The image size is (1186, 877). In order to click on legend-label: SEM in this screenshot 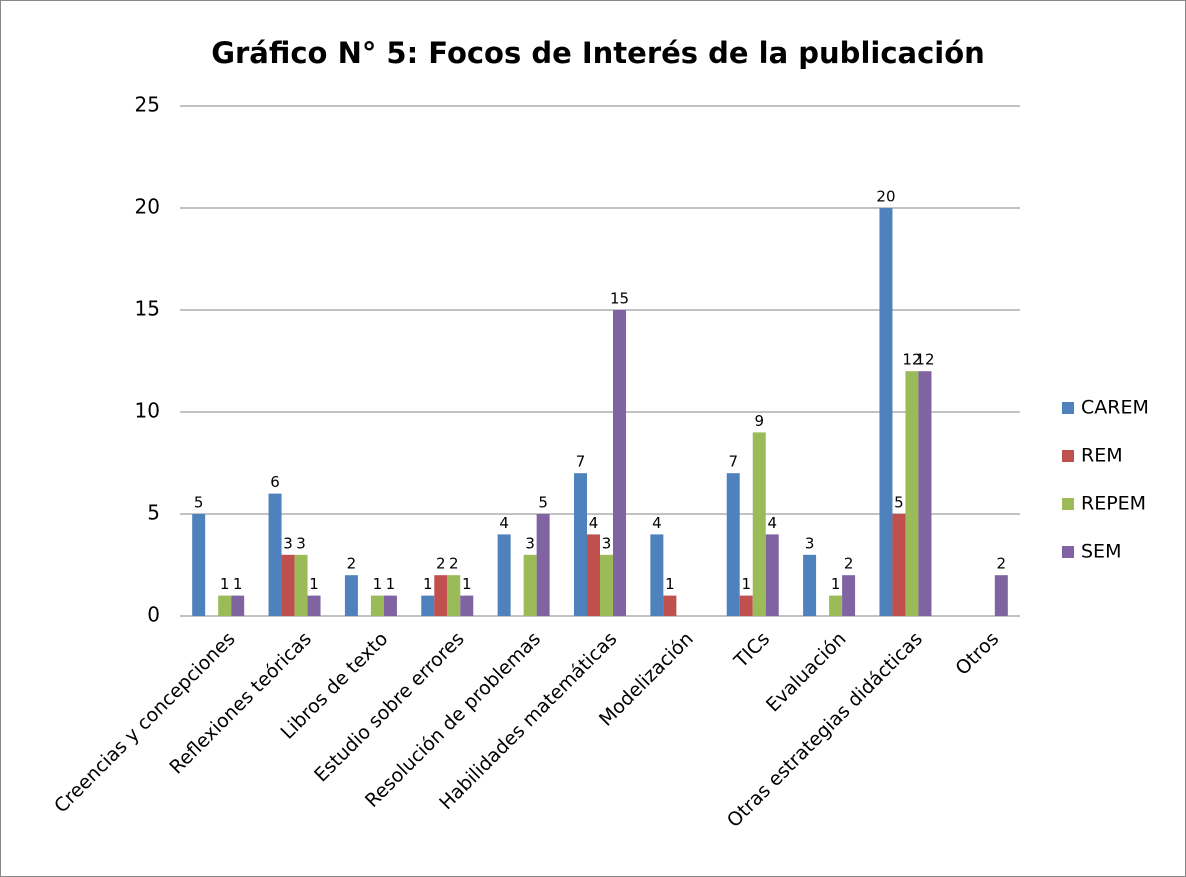, I will do `click(1101, 552)`.